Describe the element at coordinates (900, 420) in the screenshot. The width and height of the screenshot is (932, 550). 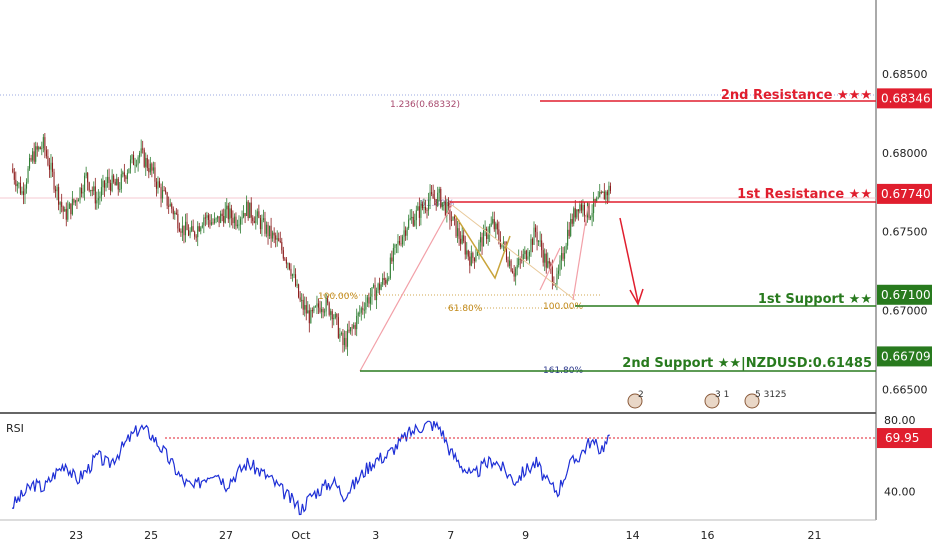
I see `rsi-tick-label: 80.00` at that location.